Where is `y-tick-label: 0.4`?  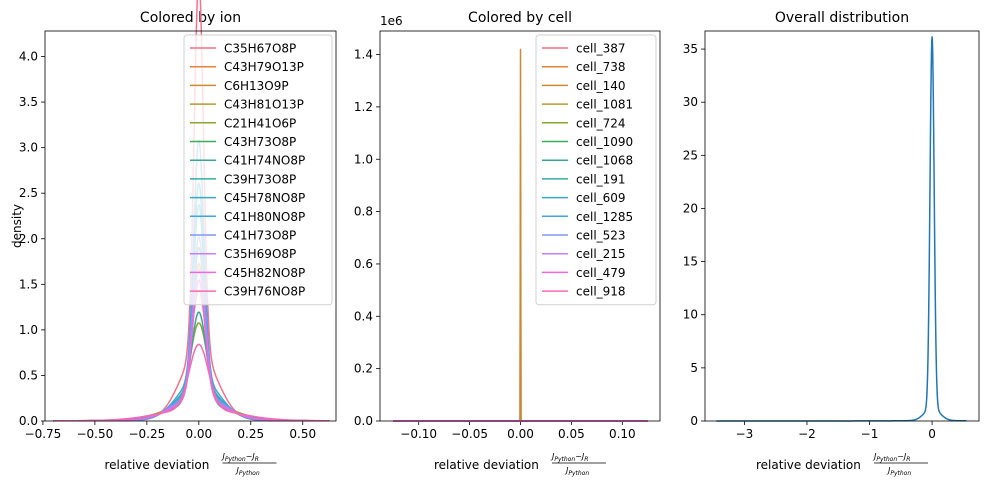
y-tick-label: 0.4 is located at coordinates (363, 316).